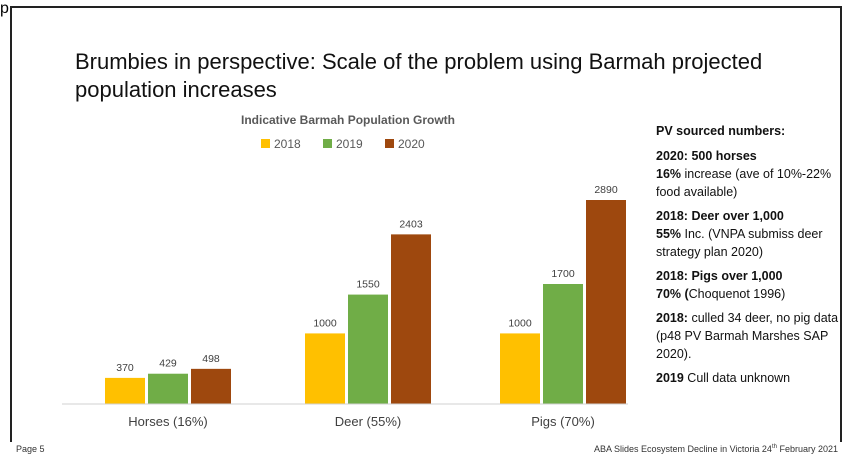 This screenshot has width=848, height=457. Describe the element at coordinates (672, 294) in the screenshot. I see `note-emphasis: 70% (` at that location.